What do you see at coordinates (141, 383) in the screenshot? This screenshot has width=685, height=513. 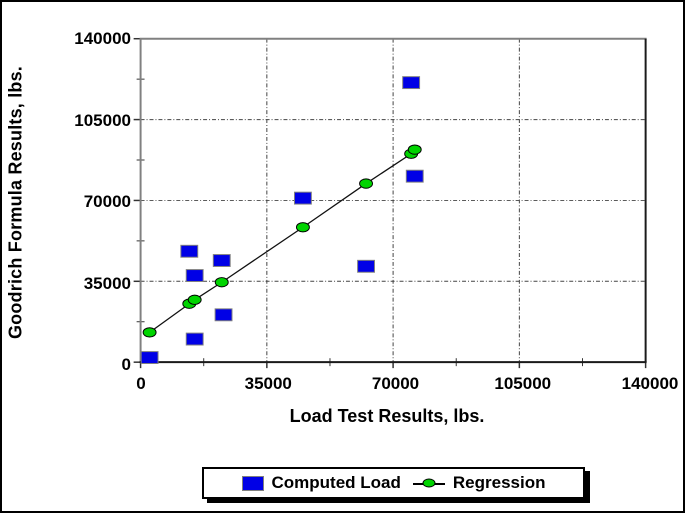 I see `x-tick-label: 0` at bounding box center [141, 383].